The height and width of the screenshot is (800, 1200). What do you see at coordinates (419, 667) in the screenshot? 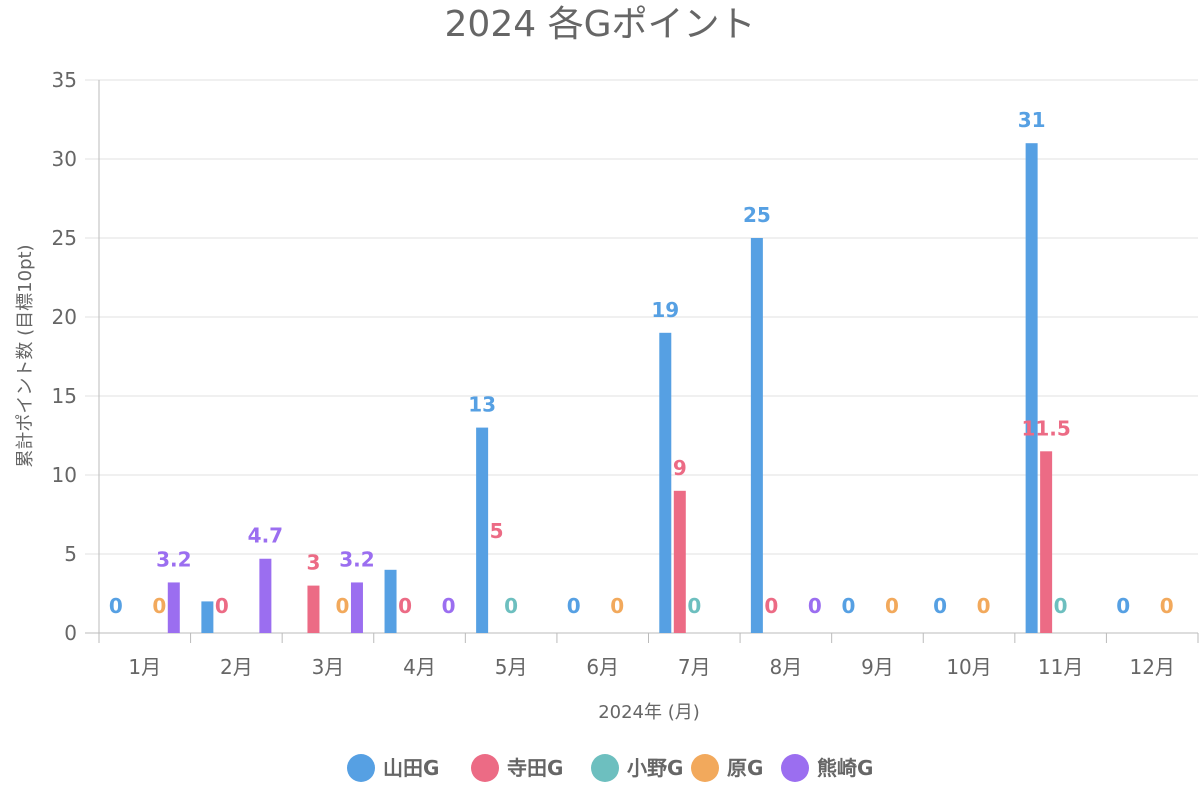
I see `x-tick-label: 4月` at bounding box center [419, 667].